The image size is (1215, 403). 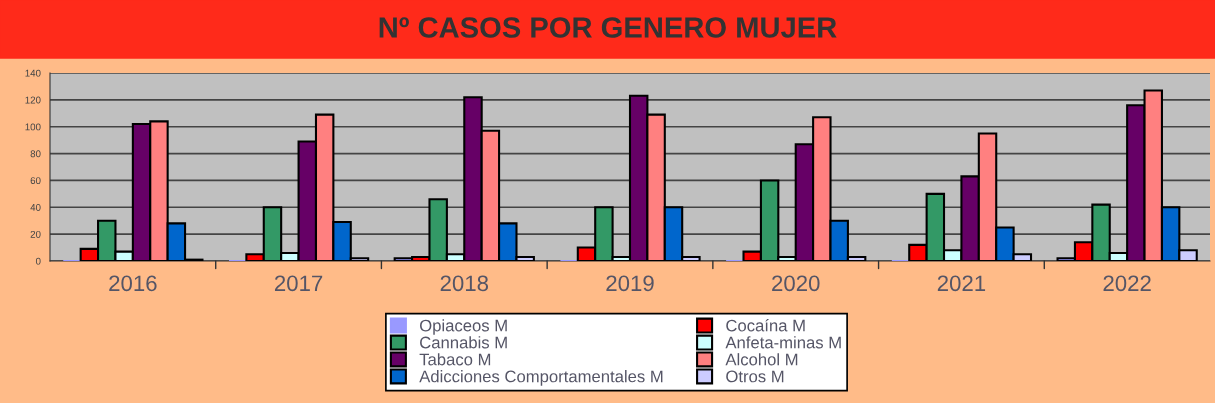 What do you see at coordinates (35, 207) in the screenshot?
I see `y-tick-label: 40` at bounding box center [35, 207].